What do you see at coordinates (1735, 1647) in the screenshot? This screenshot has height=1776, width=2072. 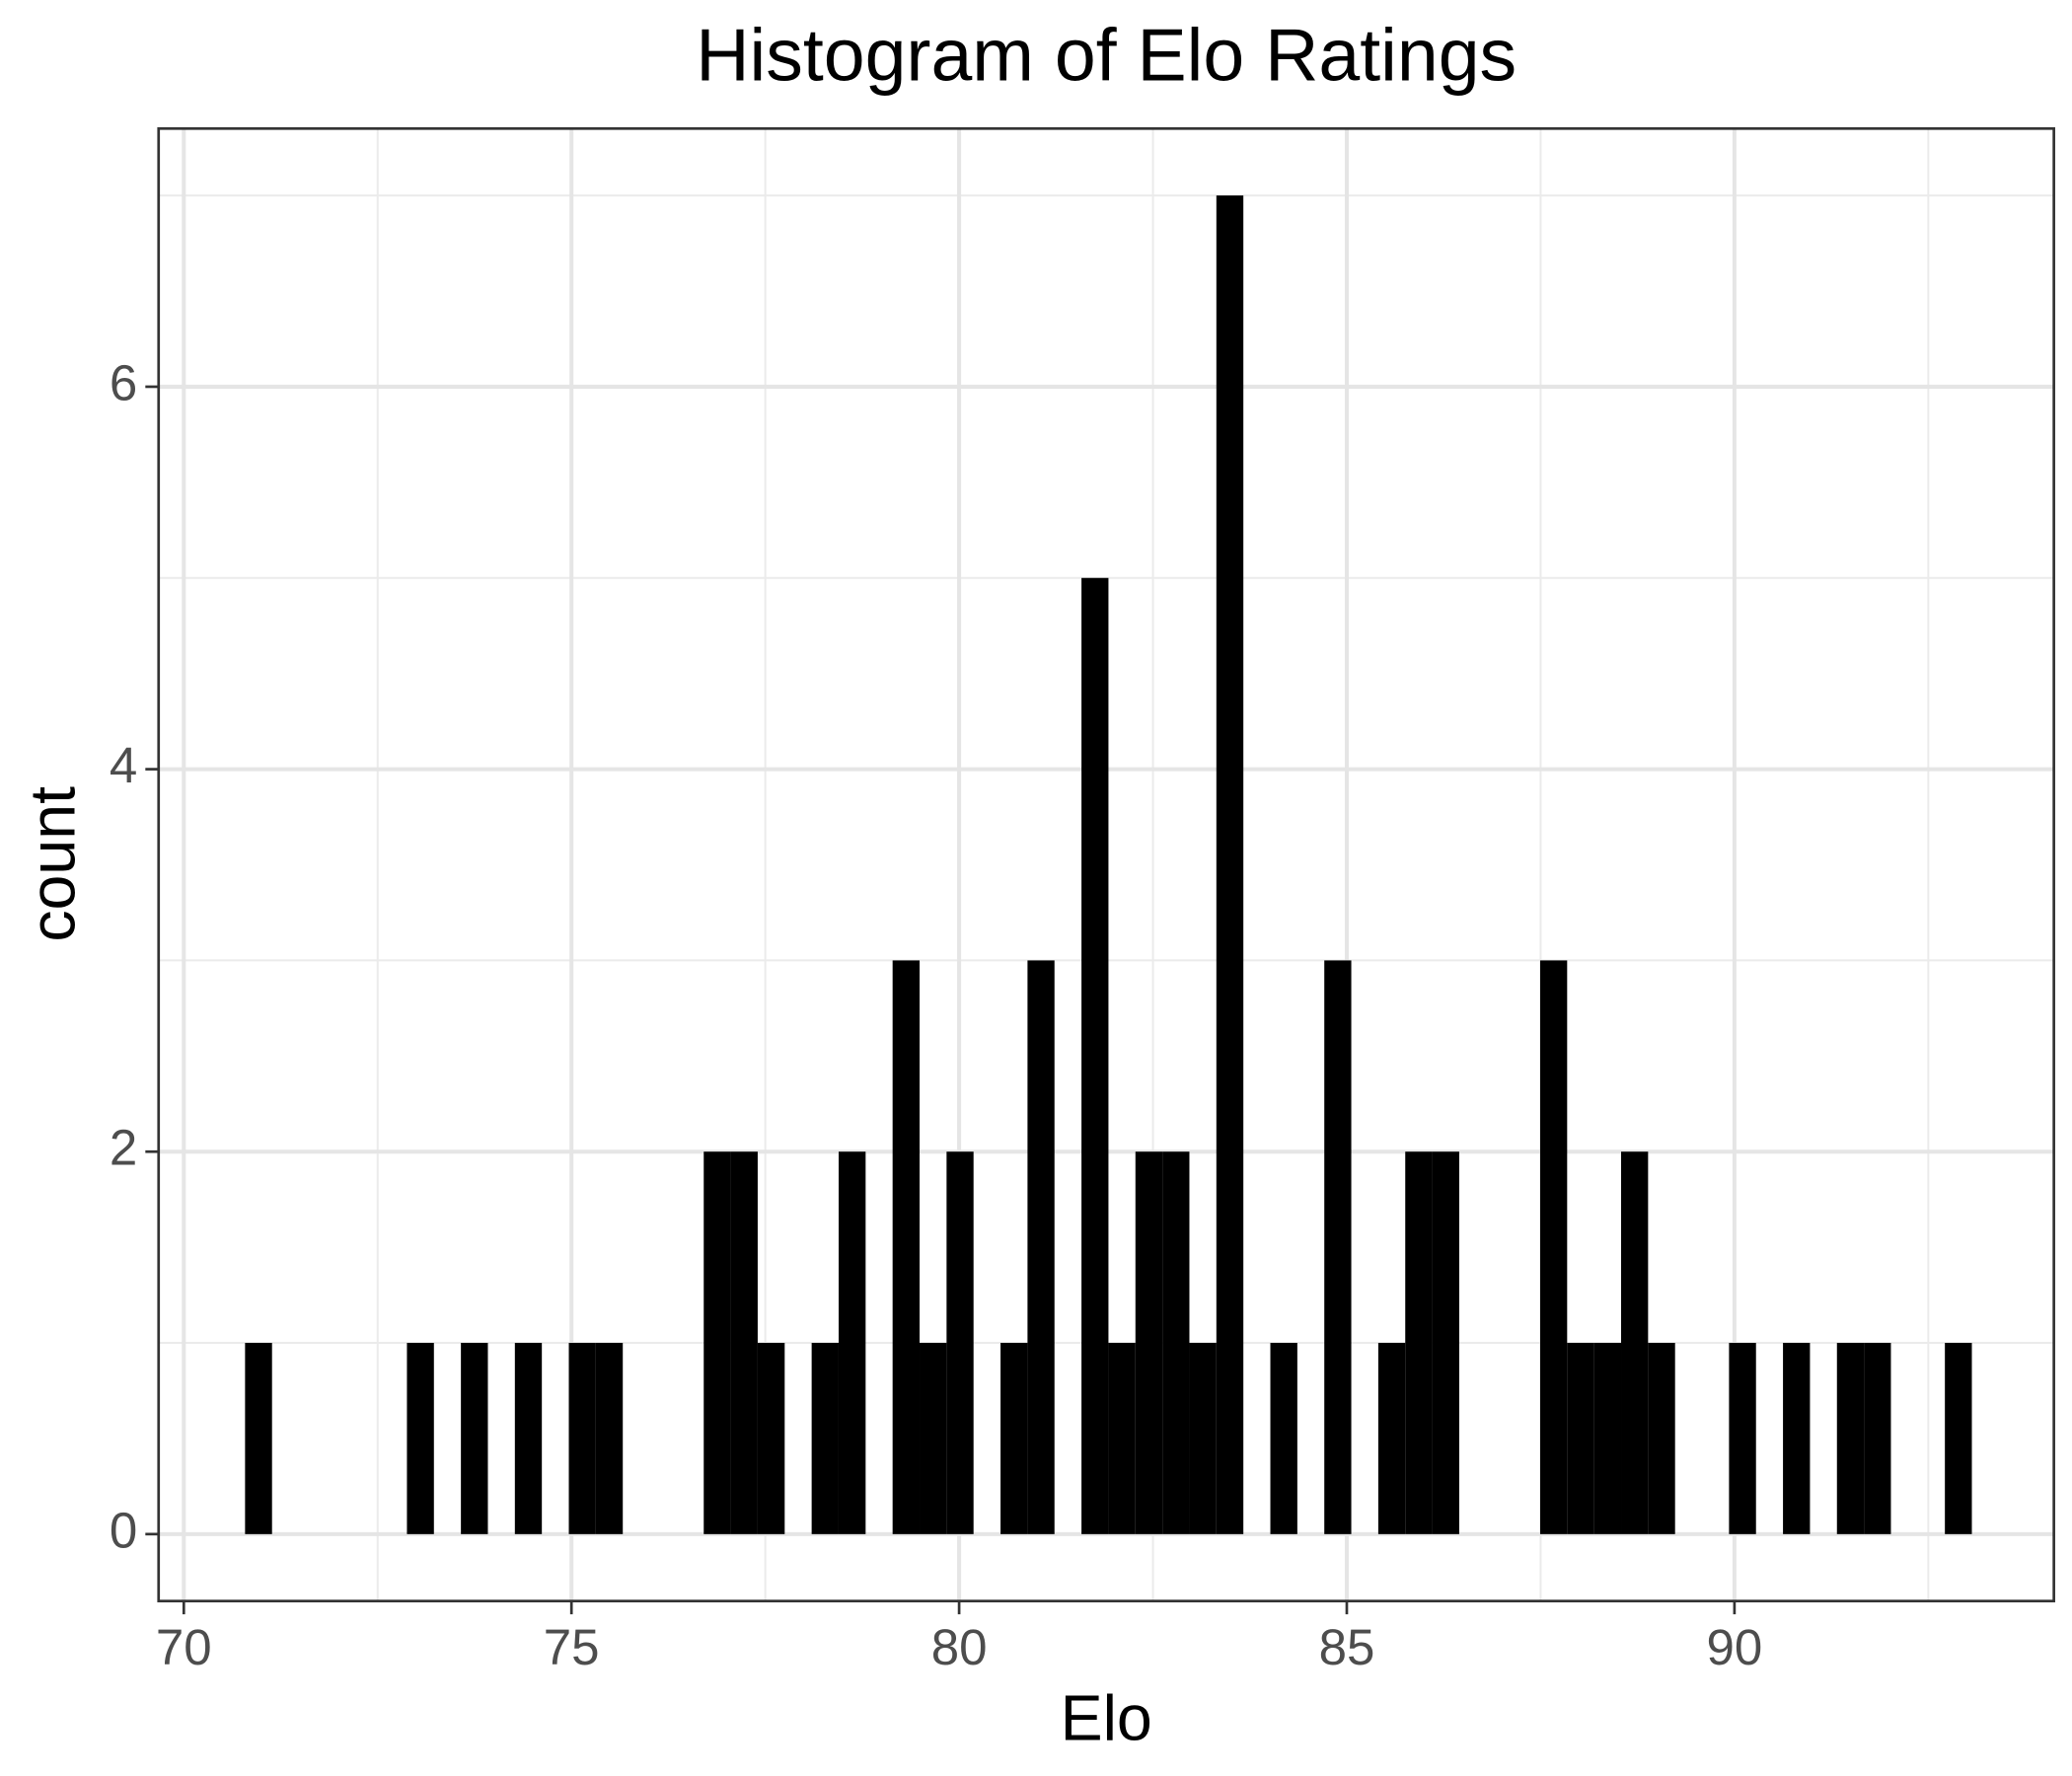 I see `x-tick-label: 90` at bounding box center [1735, 1647].